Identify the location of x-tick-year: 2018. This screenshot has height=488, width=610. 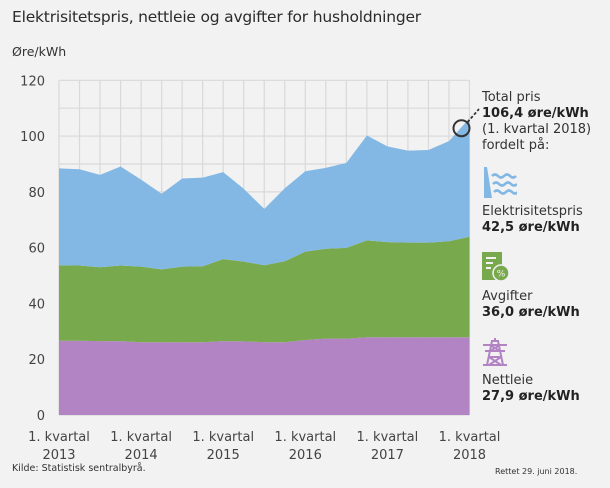
(469, 455).